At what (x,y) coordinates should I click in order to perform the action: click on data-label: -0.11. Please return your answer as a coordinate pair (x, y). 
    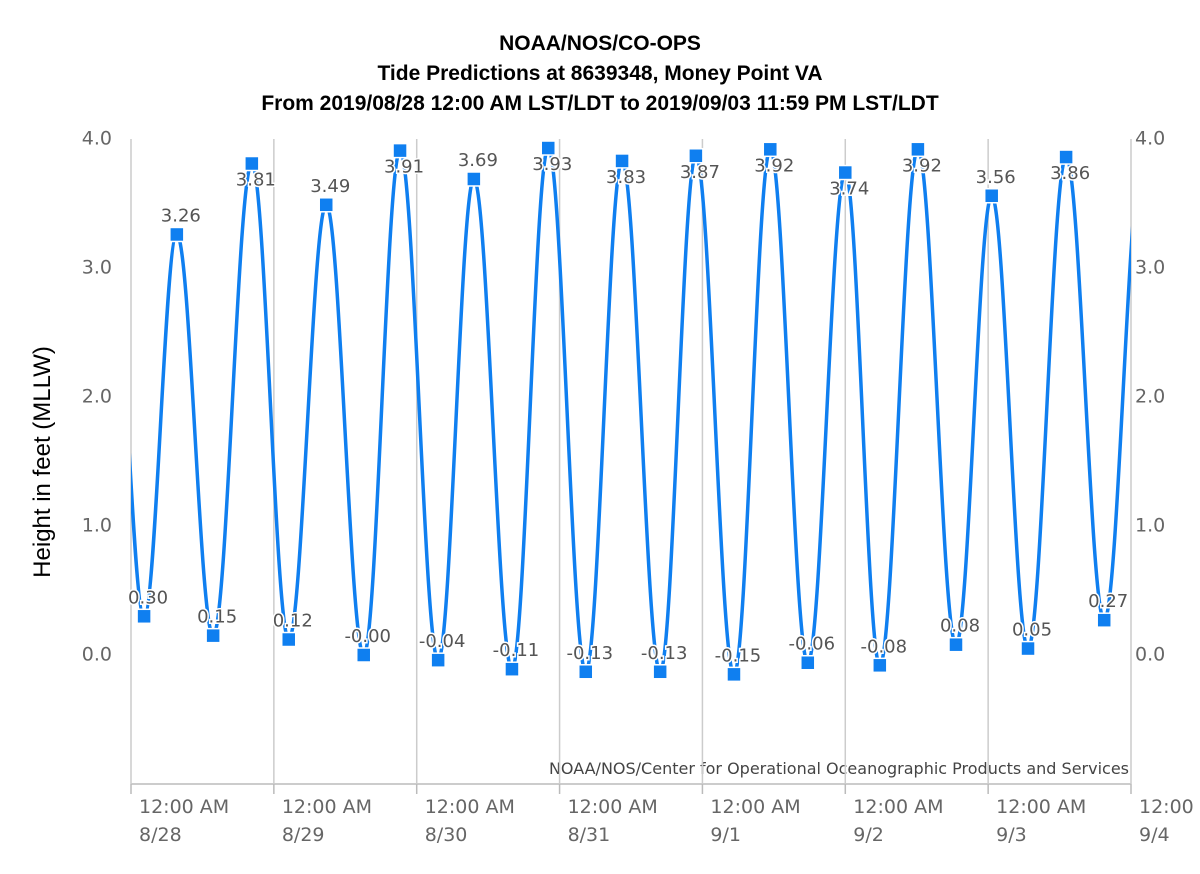
    Looking at the image, I should click on (516, 650).